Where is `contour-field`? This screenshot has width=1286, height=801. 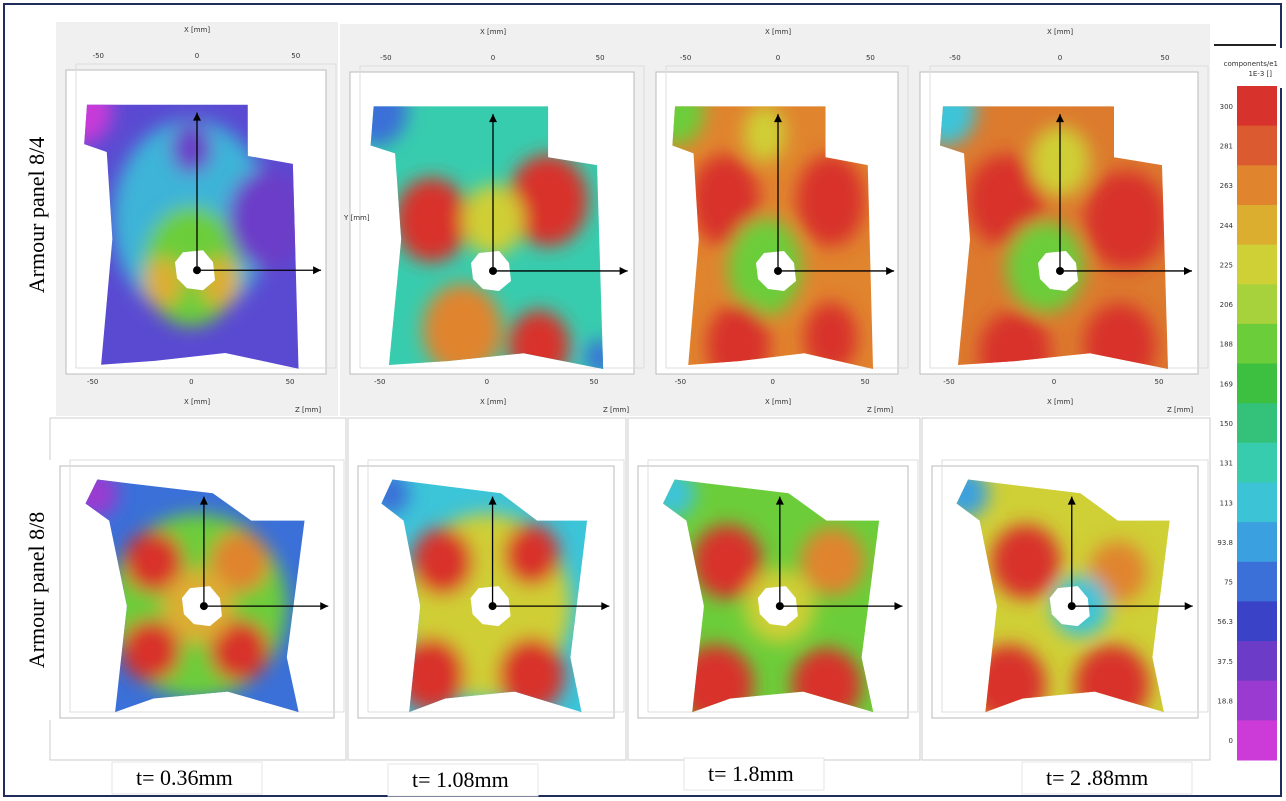
contour-field is located at coordinates (487, 237).